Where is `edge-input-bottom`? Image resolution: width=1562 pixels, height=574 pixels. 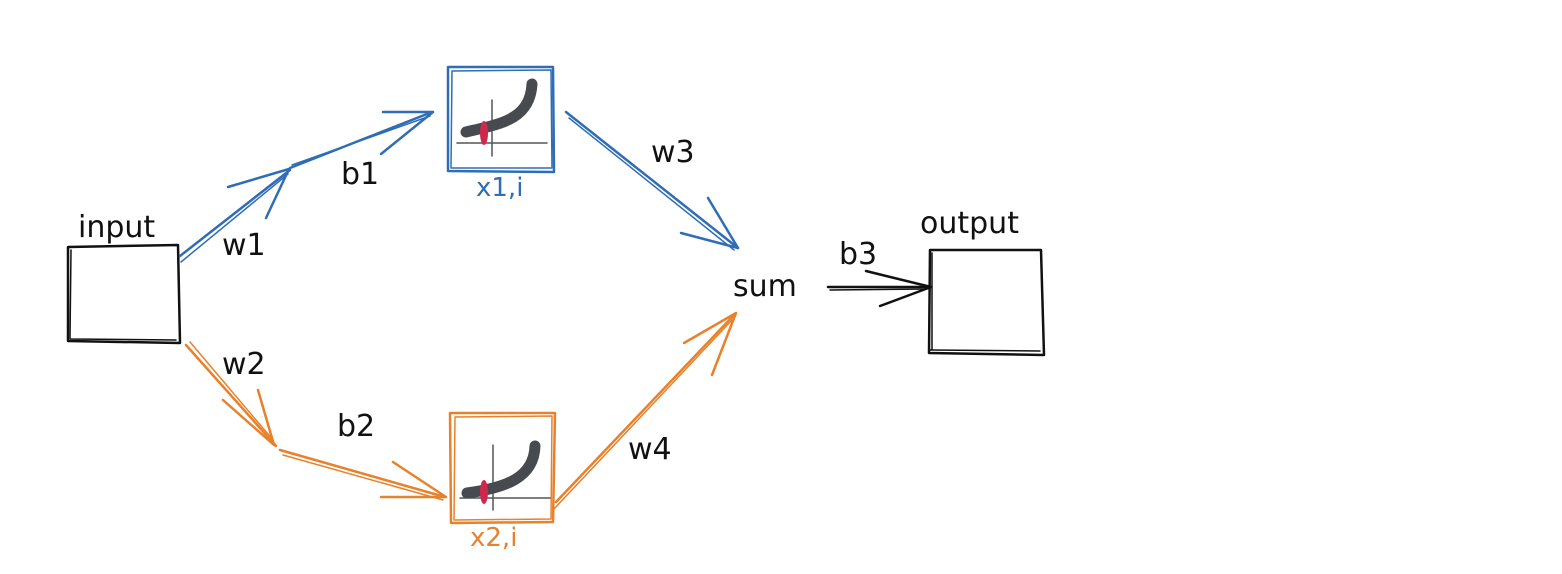 edge-input-bottom is located at coordinates (316, 421).